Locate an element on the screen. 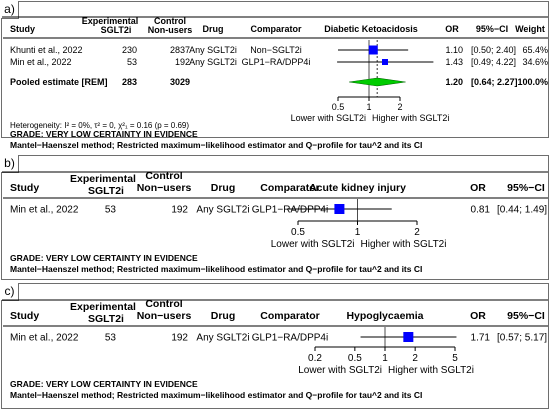 The width and height of the screenshot is (550, 413). pooled-diamond is located at coordinates (377, 82).